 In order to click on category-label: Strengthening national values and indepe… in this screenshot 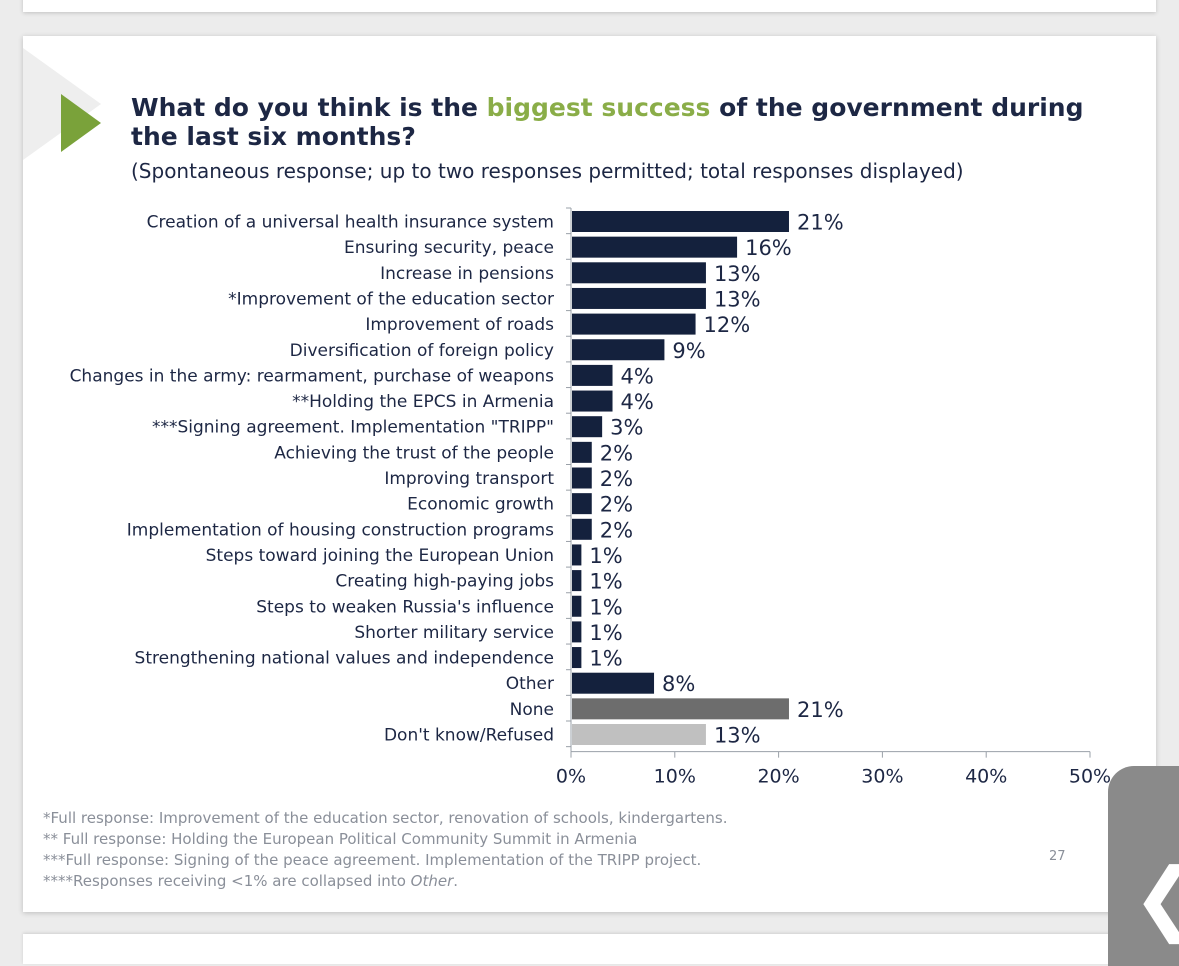, I will do `click(344, 659)`.